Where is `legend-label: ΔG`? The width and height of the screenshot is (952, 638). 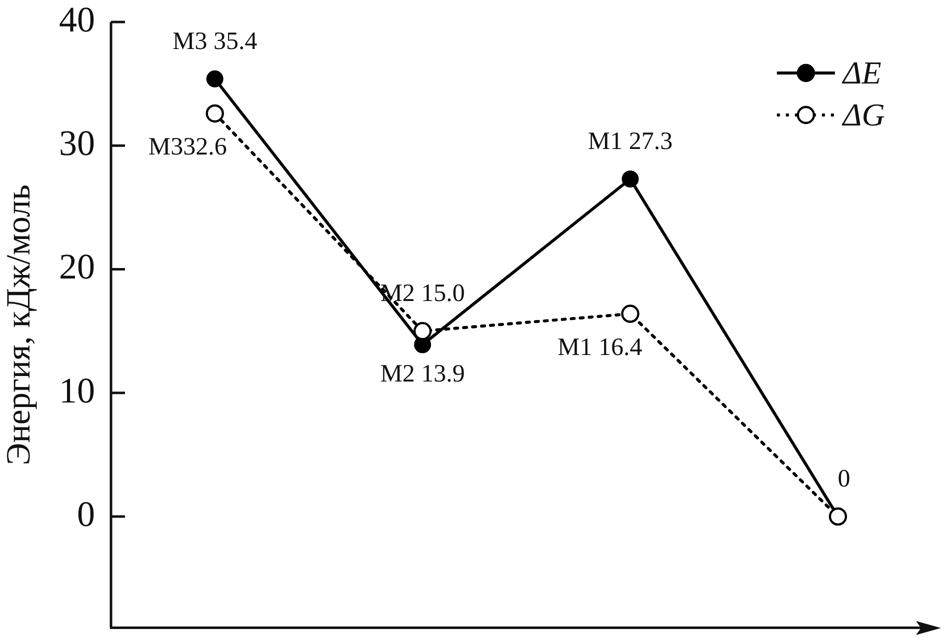 legend-label: ΔG is located at coordinates (862, 114).